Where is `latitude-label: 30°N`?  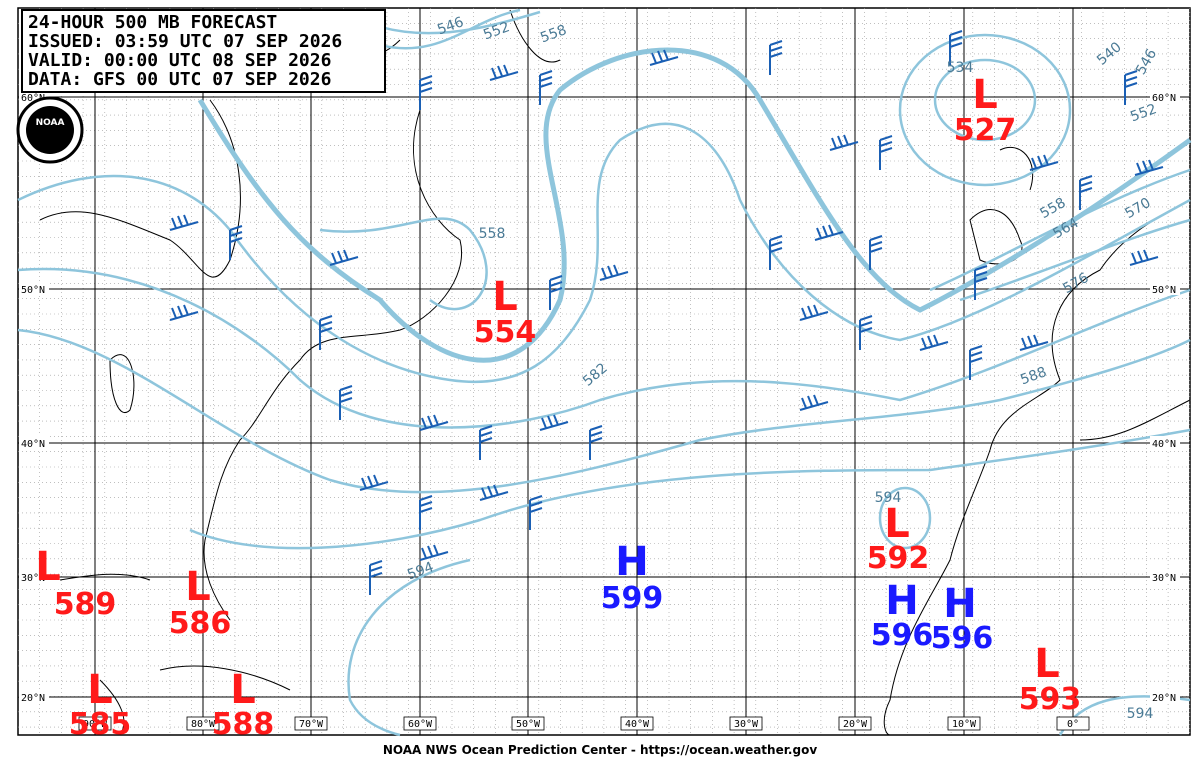
latitude-label: 30°N is located at coordinates (33, 578).